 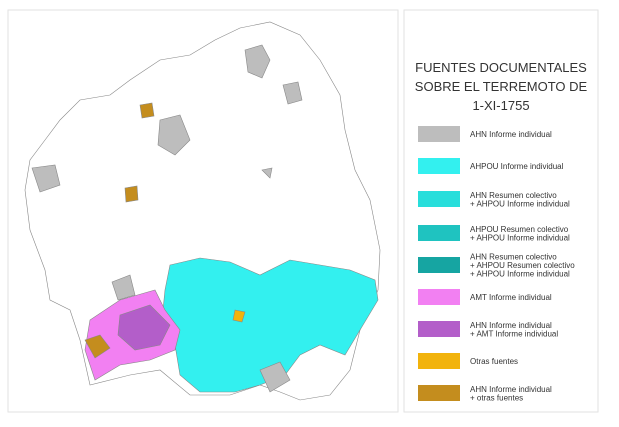 What do you see at coordinates (500, 105) in the screenshot?
I see `title: 1-XI-1755` at bounding box center [500, 105].